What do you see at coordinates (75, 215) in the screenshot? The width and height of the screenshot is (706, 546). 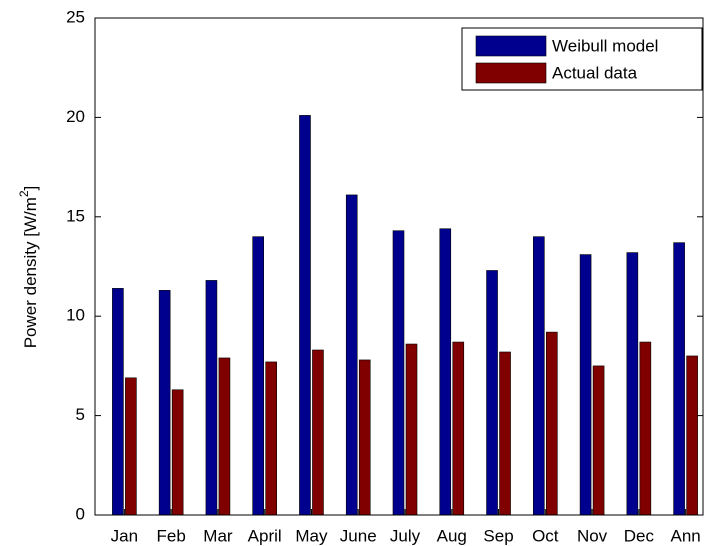 I see `y-tick-label: 15` at bounding box center [75, 215].